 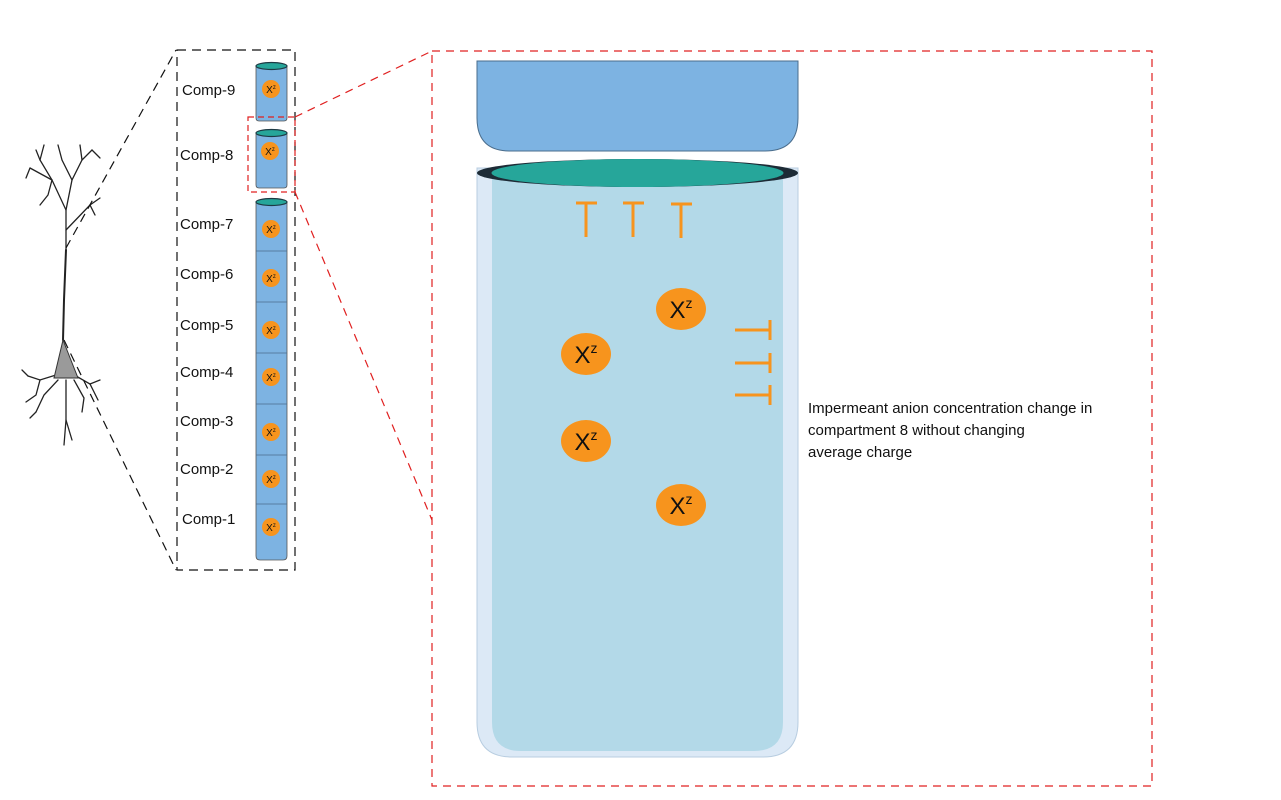 I want to click on comp-7-ion: Xz, so click(x=271, y=229).